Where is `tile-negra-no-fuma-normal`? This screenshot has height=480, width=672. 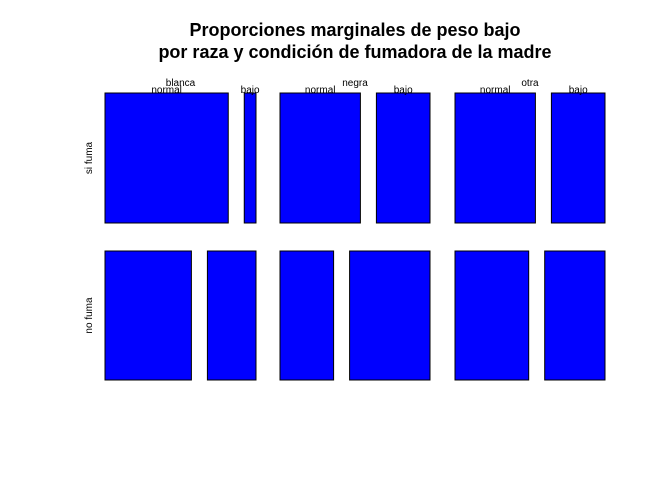 tile-negra-no-fuma-normal is located at coordinates (307, 315).